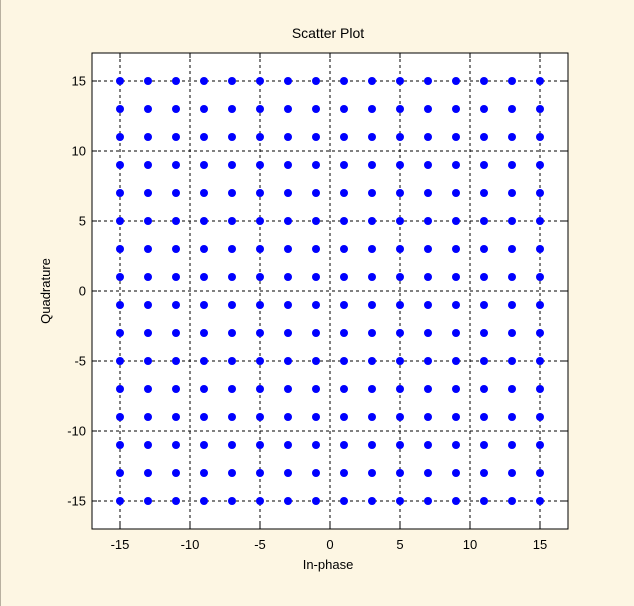  Describe the element at coordinates (82, 221) in the screenshot. I see `y-tick-label: 5` at that location.